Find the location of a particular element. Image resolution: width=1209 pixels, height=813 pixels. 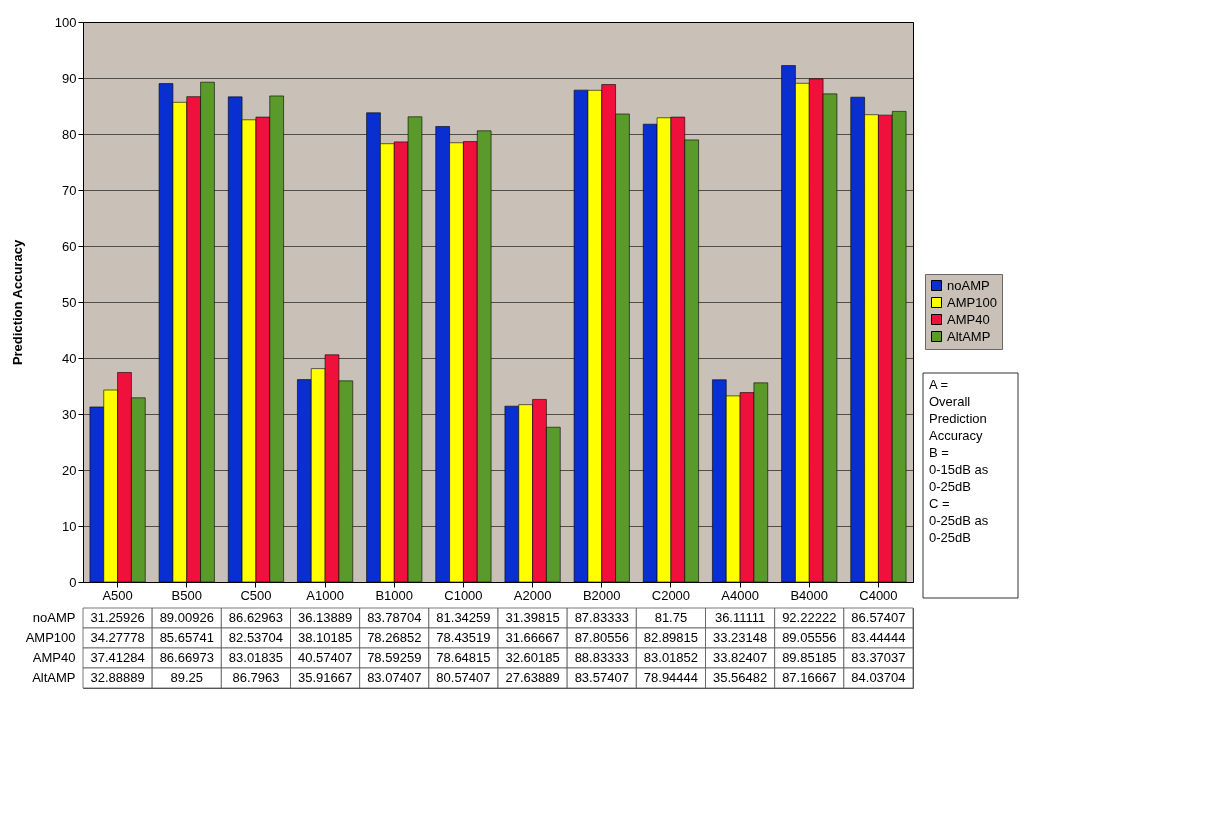

data-label: 85.65741 is located at coordinates (186, 637).